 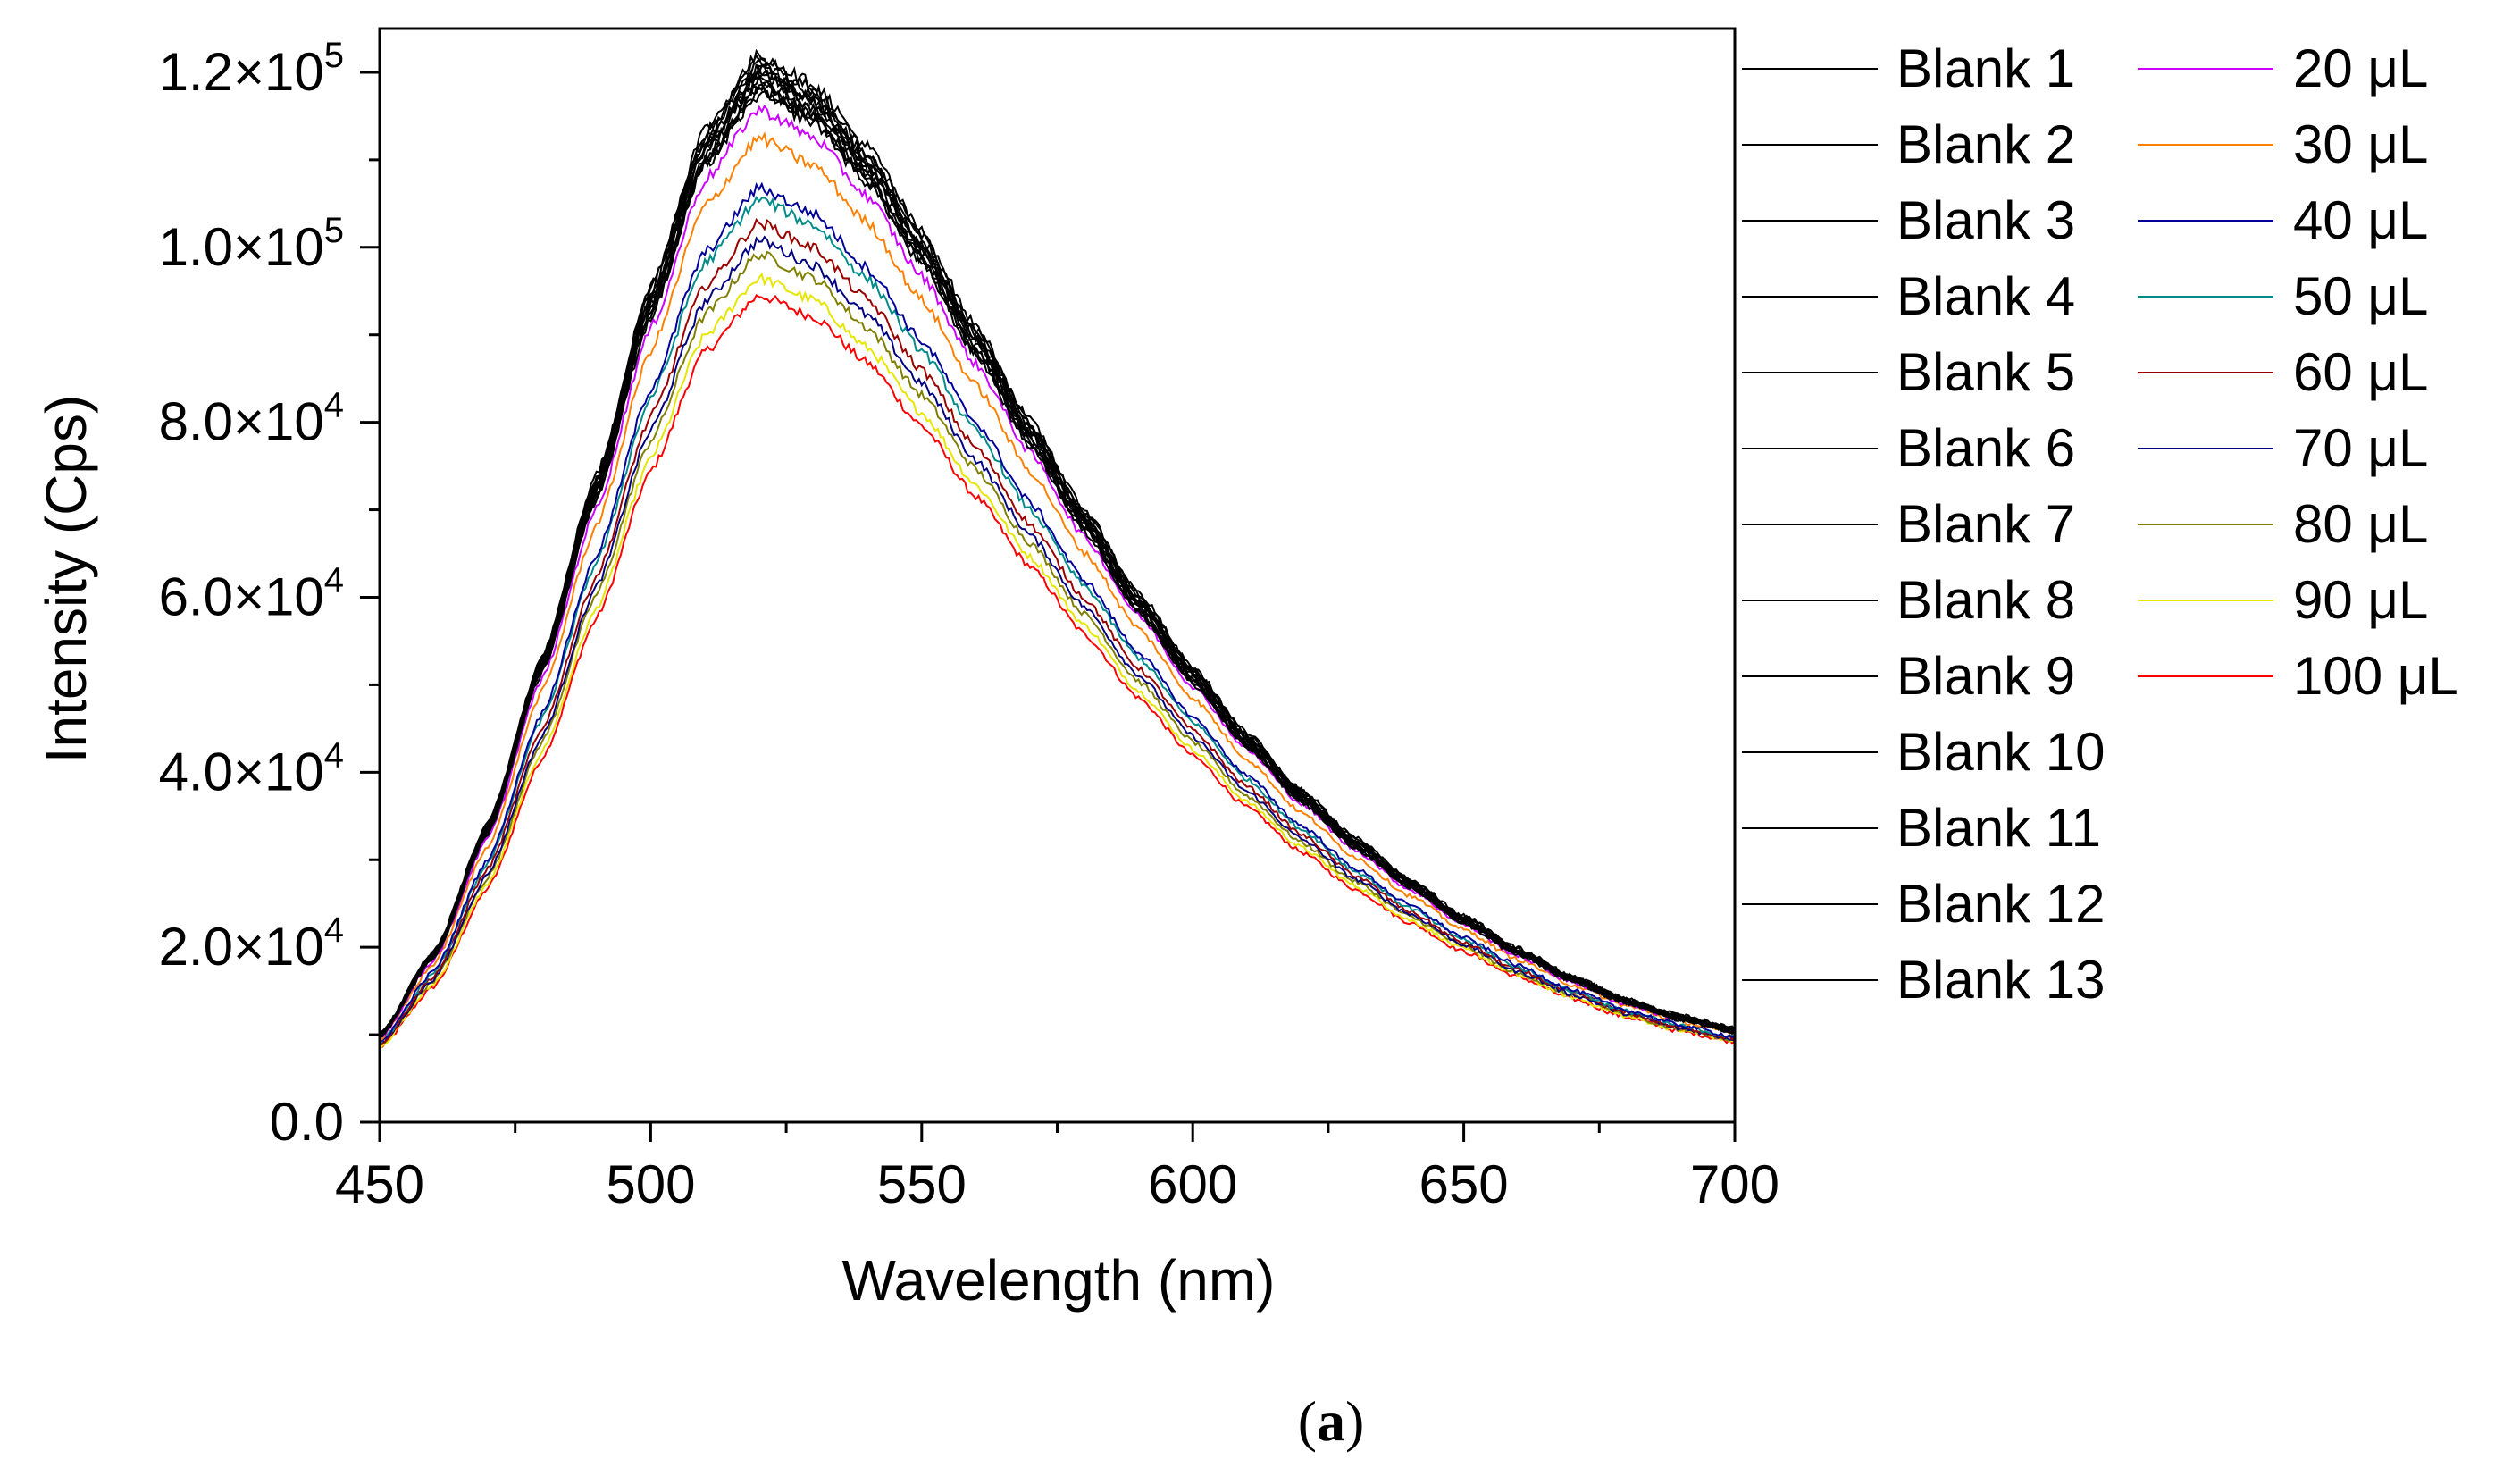 What do you see at coordinates (242, 771) in the screenshot?
I see `y-tick-mantissa: 4.0×10` at bounding box center [242, 771].